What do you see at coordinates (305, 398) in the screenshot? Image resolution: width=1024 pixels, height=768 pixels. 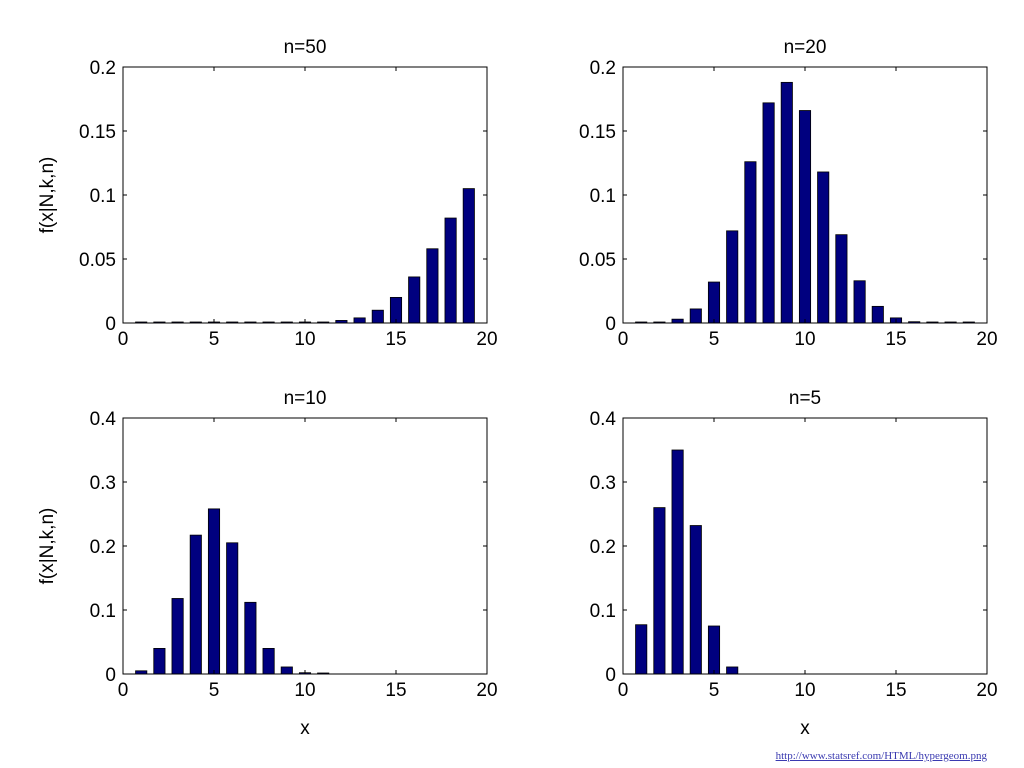 I see `subplot-title: n=10` at bounding box center [305, 398].